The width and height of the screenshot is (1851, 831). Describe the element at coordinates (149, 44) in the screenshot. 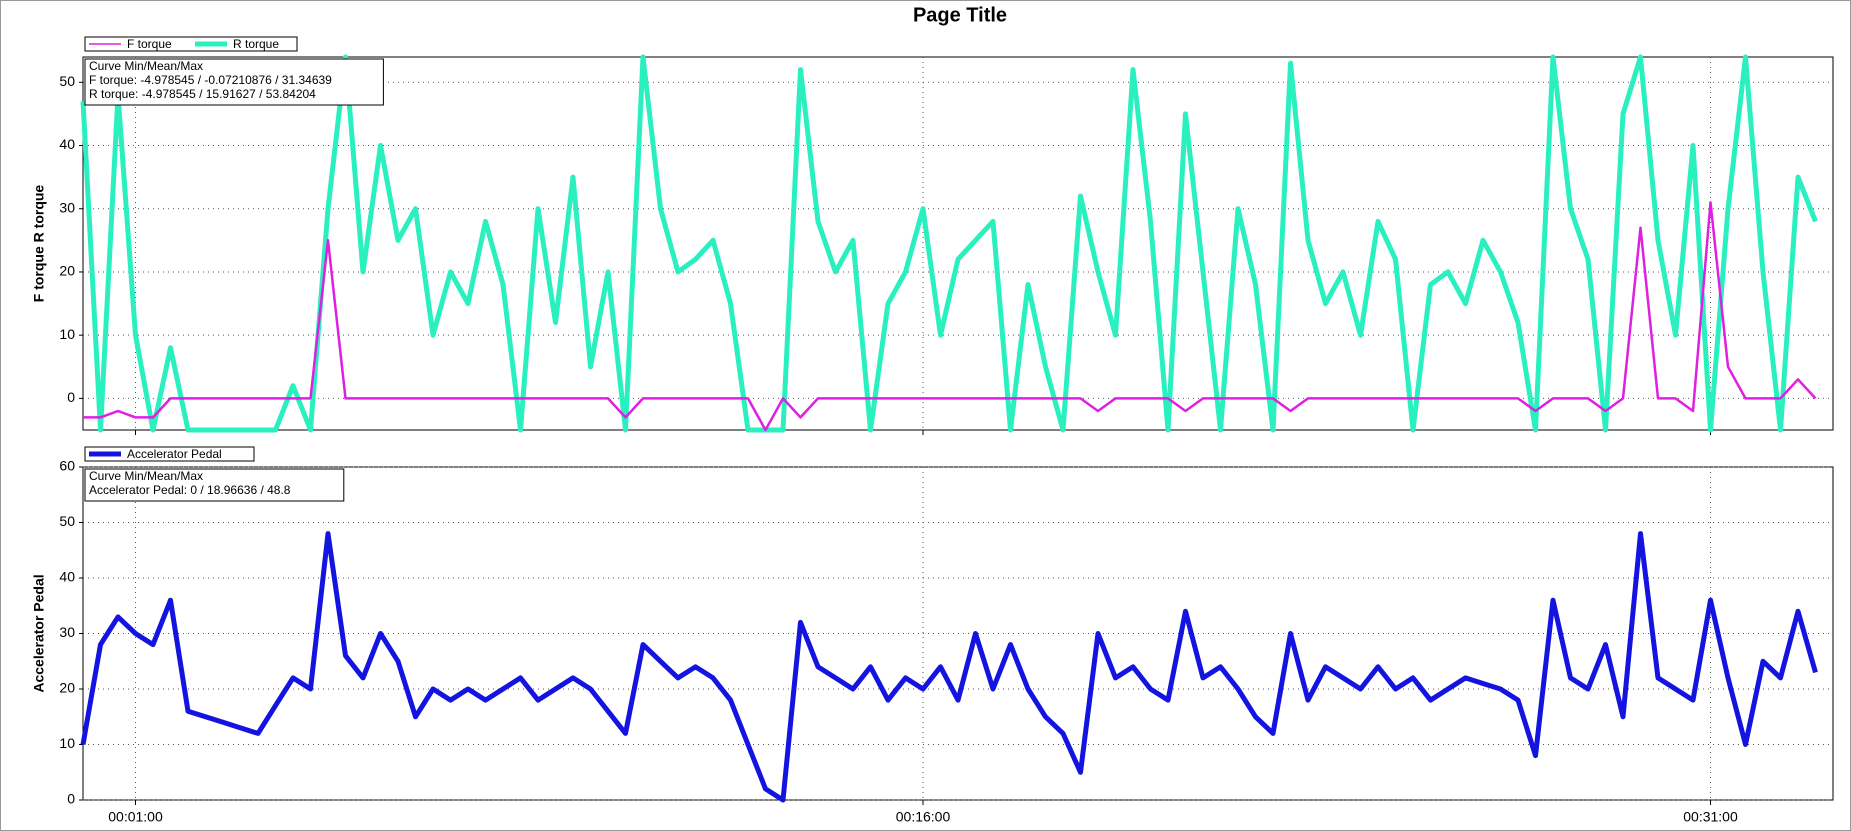

I see `legend-label: F torque` at that location.